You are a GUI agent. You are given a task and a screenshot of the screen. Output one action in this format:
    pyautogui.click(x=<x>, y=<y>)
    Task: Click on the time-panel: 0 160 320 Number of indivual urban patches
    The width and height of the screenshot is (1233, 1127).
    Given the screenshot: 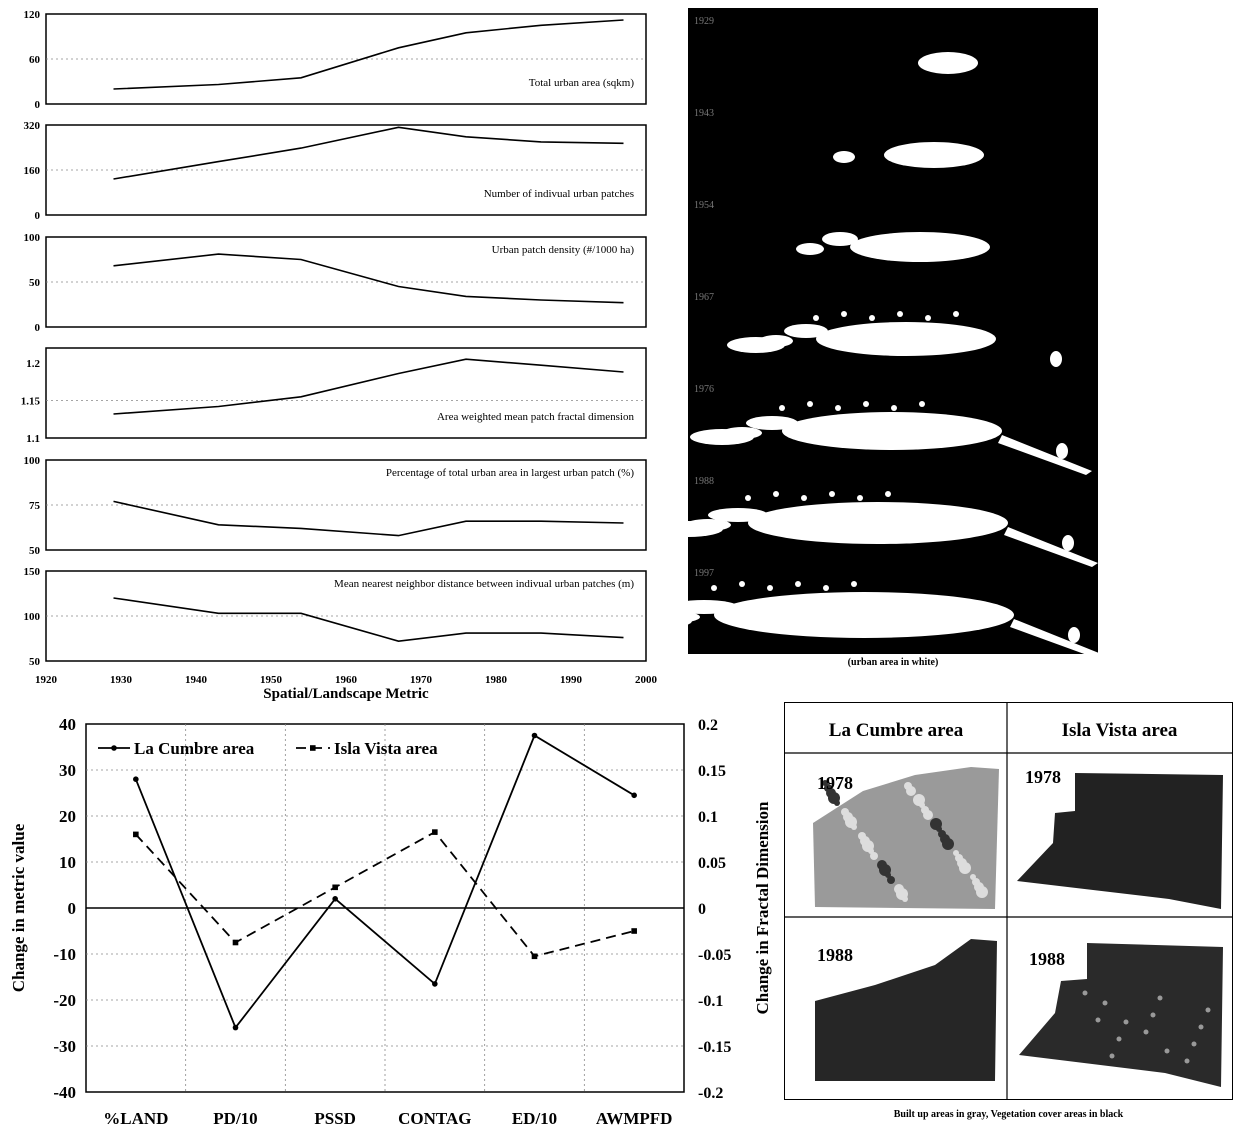 What is the action you would take?
    pyautogui.click(x=335, y=171)
    